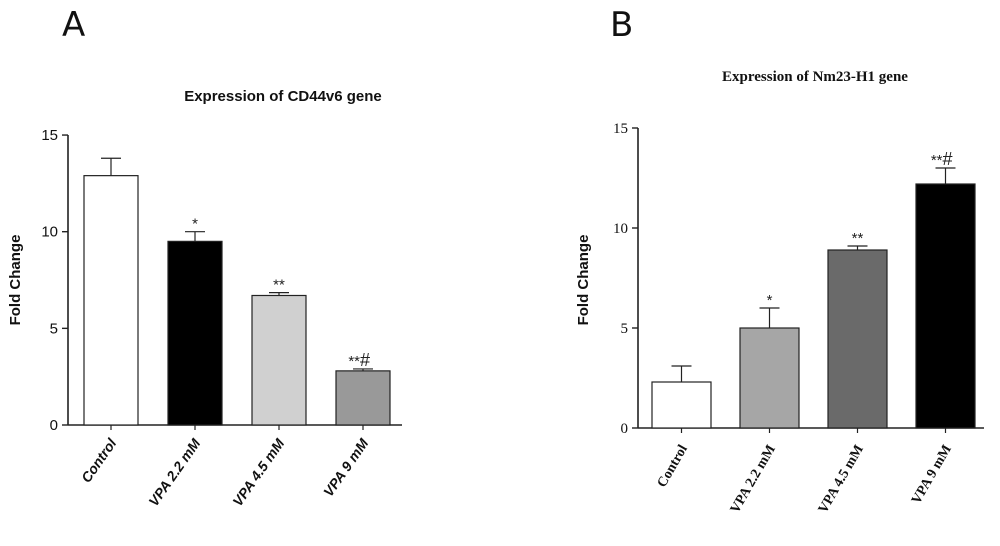 The height and width of the screenshot is (546, 1000). What do you see at coordinates (620, 129) in the screenshot?
I see `chart-b-y-tick-label: 15` at bounding box center [620, 129].